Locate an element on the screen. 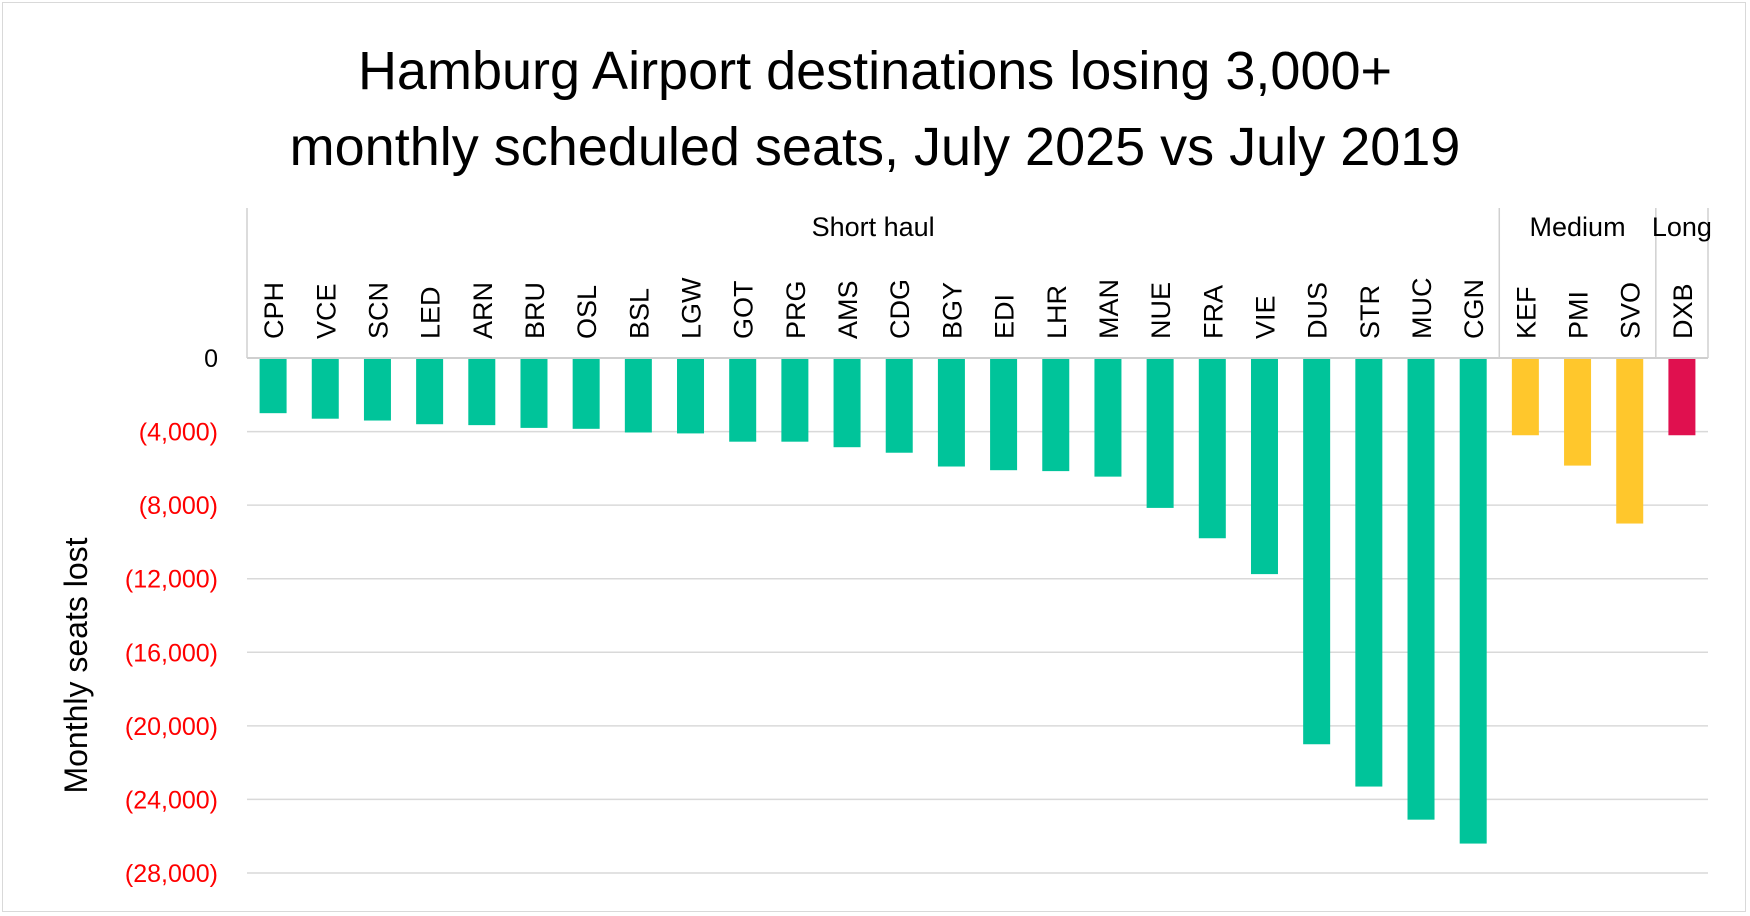  y-tick-label: (8,000) is located at coordinates (178, 506).